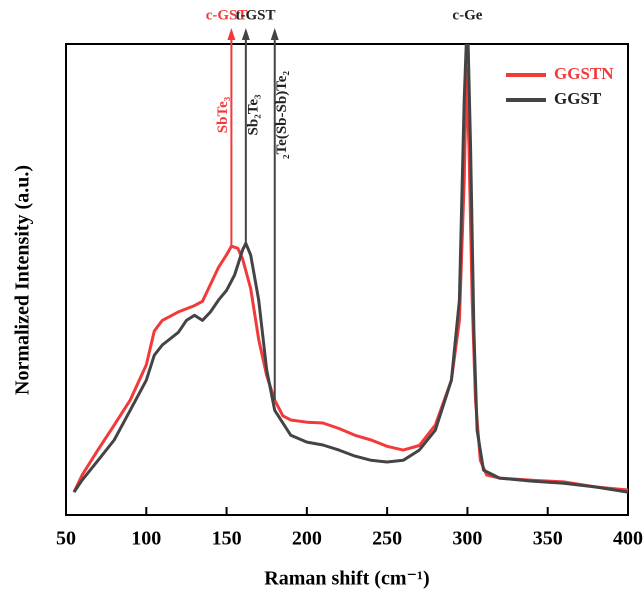  What do you see at coordinates (227, 15) in the screenshot?
I see `top-label: c-GST` at bounding box center [227, 15].